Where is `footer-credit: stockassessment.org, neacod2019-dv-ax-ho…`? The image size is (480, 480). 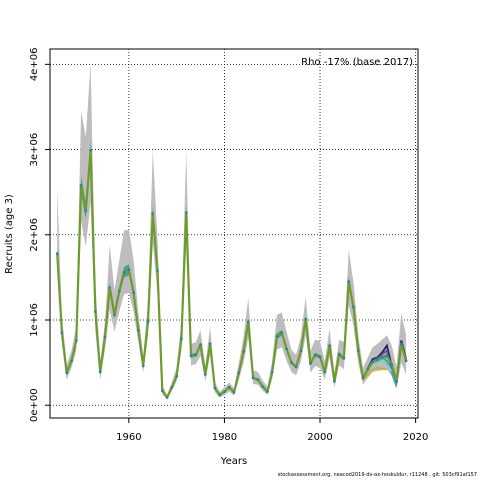
footer-credit: stockassessment.org, neacod2019-dv-ax-ho… is located at coordinates (377, 475).